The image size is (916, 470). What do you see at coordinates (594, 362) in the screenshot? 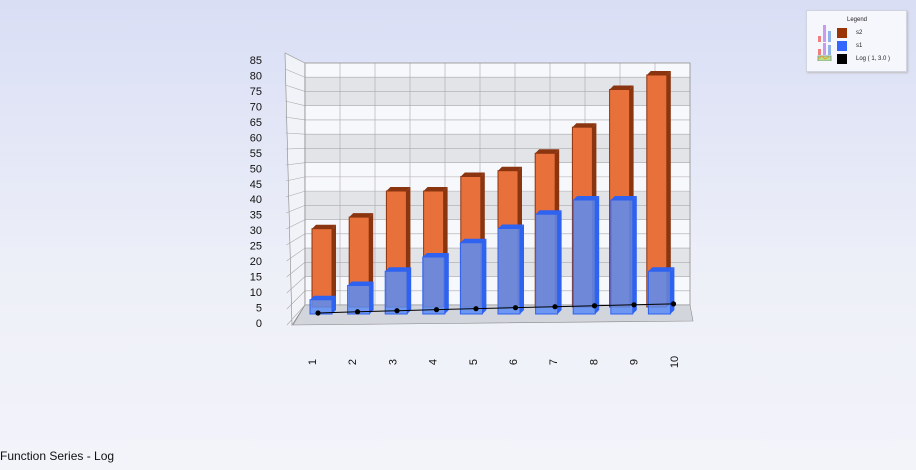
I see `x-tick-label: 8` at bounding box center [594, 362].